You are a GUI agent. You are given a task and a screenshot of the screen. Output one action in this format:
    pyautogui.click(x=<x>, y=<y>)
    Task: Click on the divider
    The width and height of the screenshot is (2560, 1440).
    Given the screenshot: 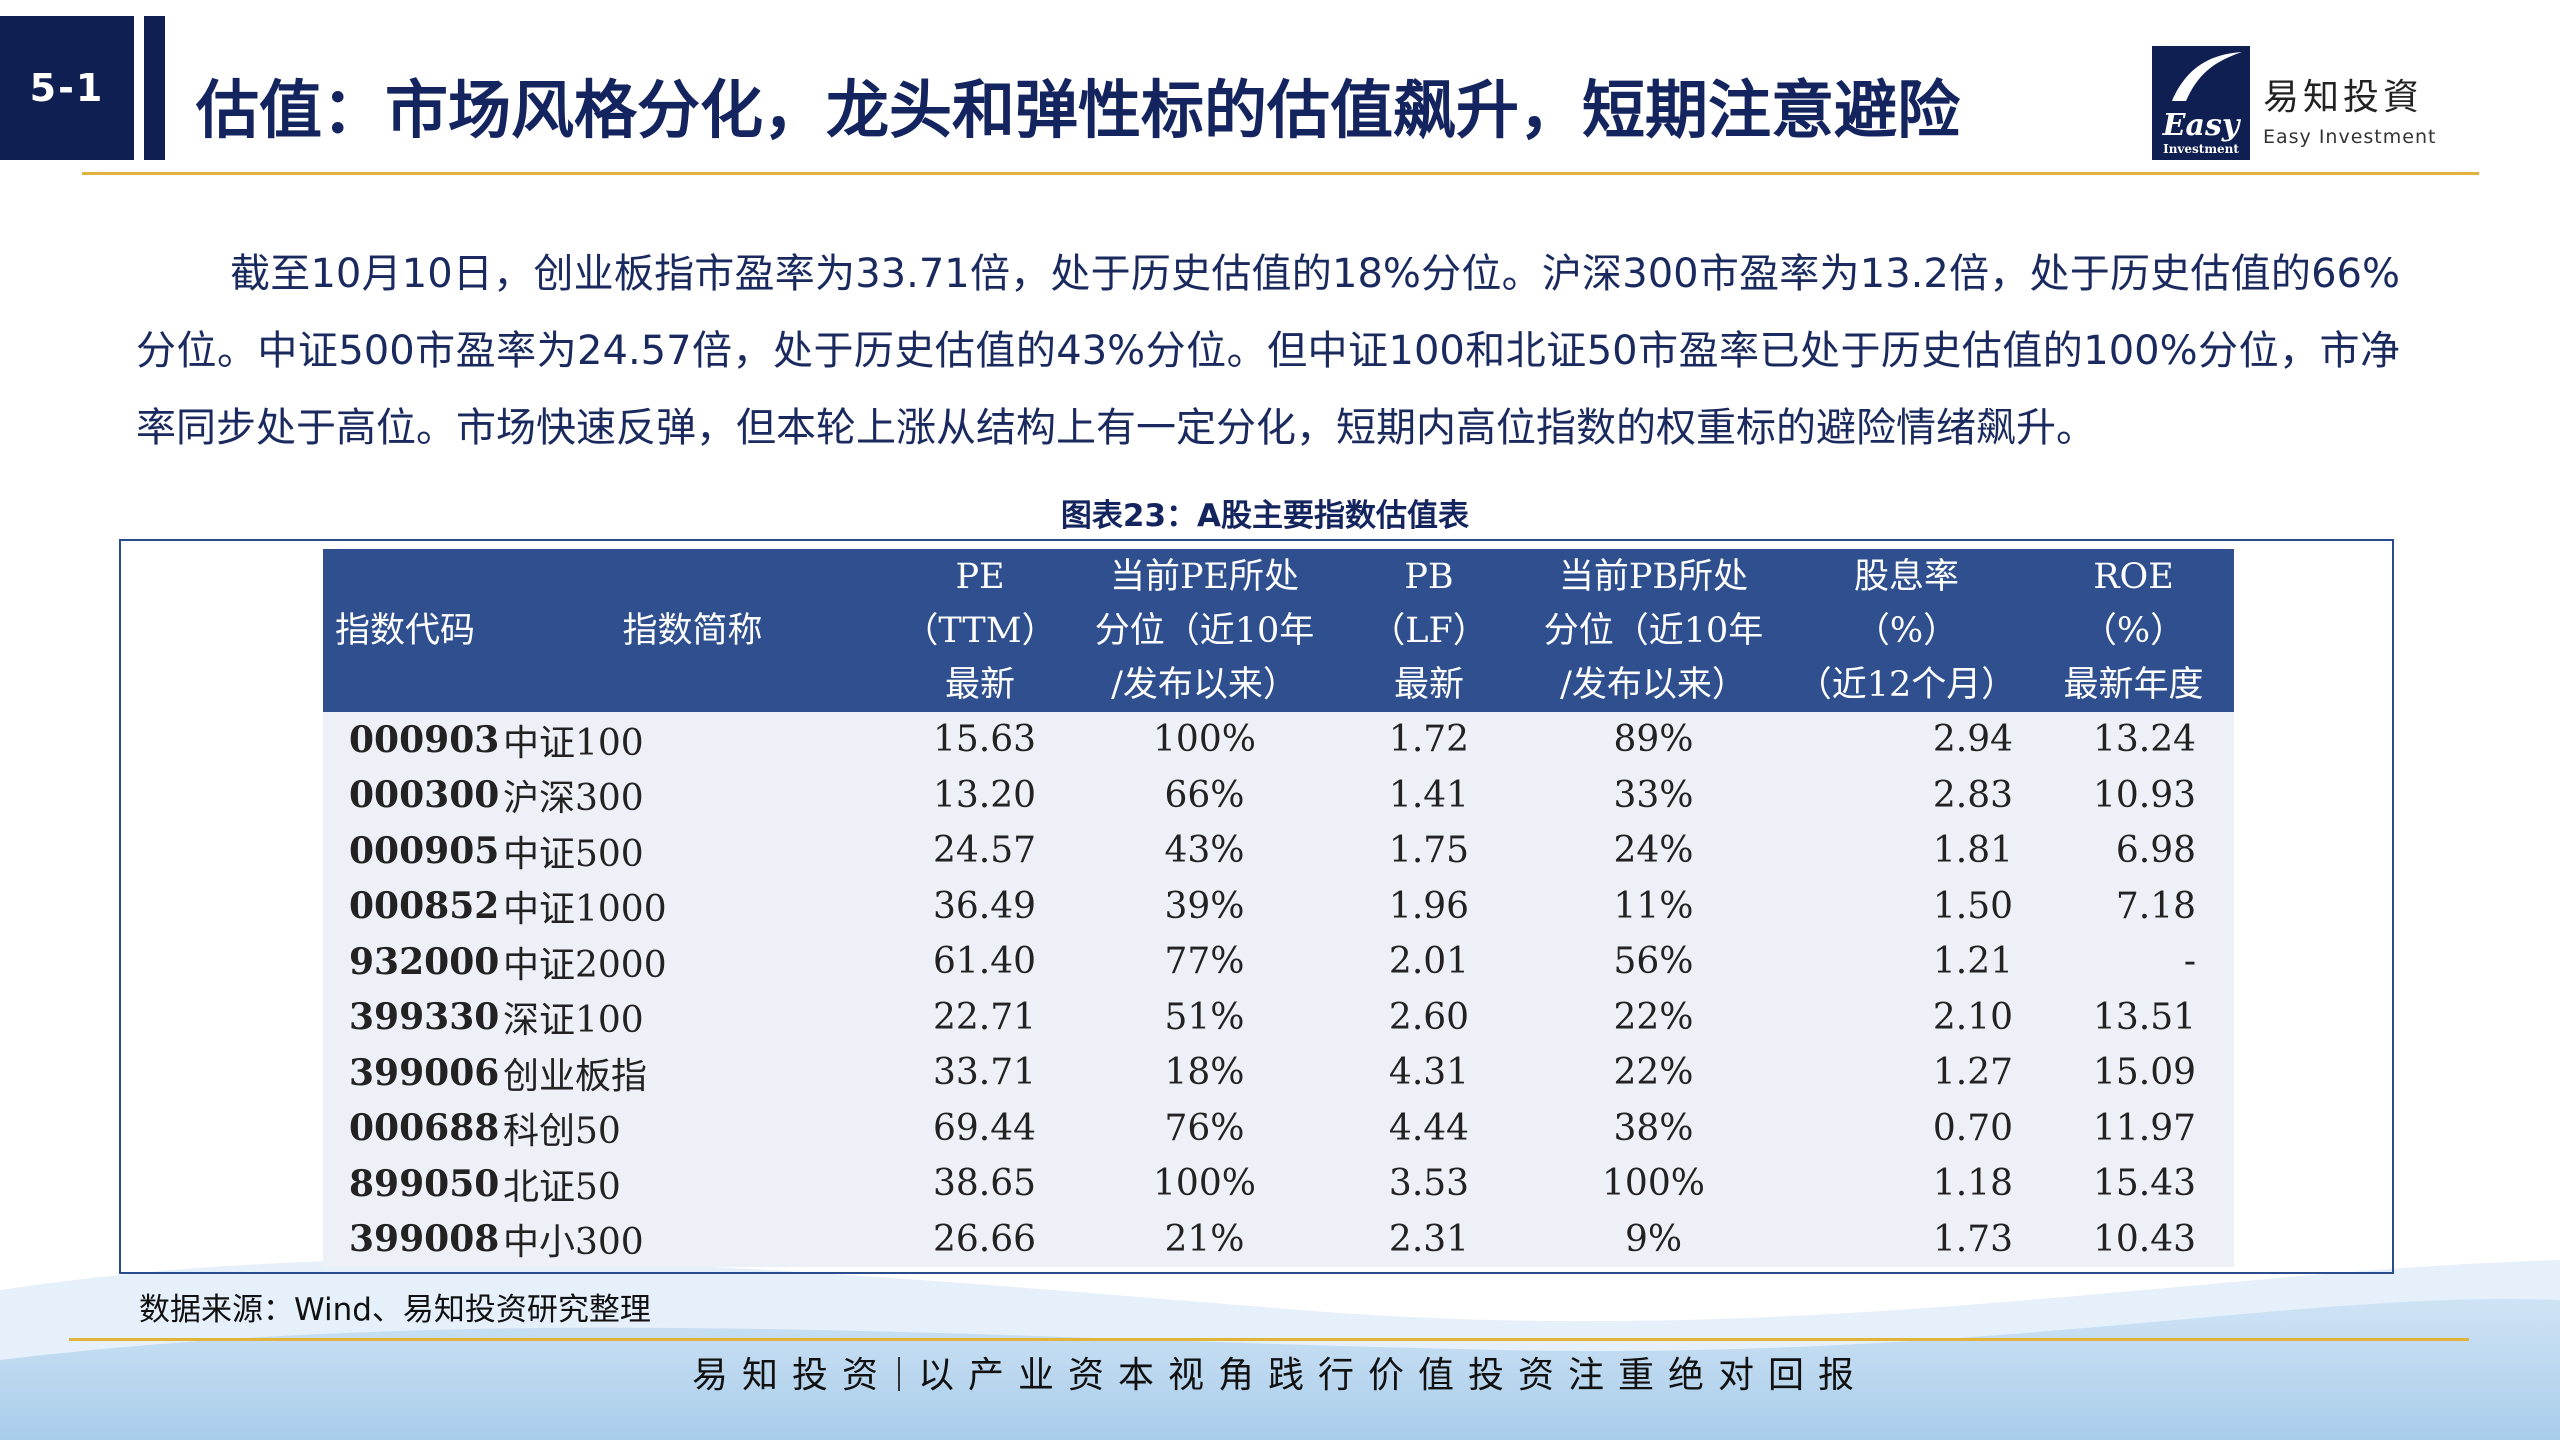 What is the action you would take?
    pyautogui.click(x=1269, y=1339)
    